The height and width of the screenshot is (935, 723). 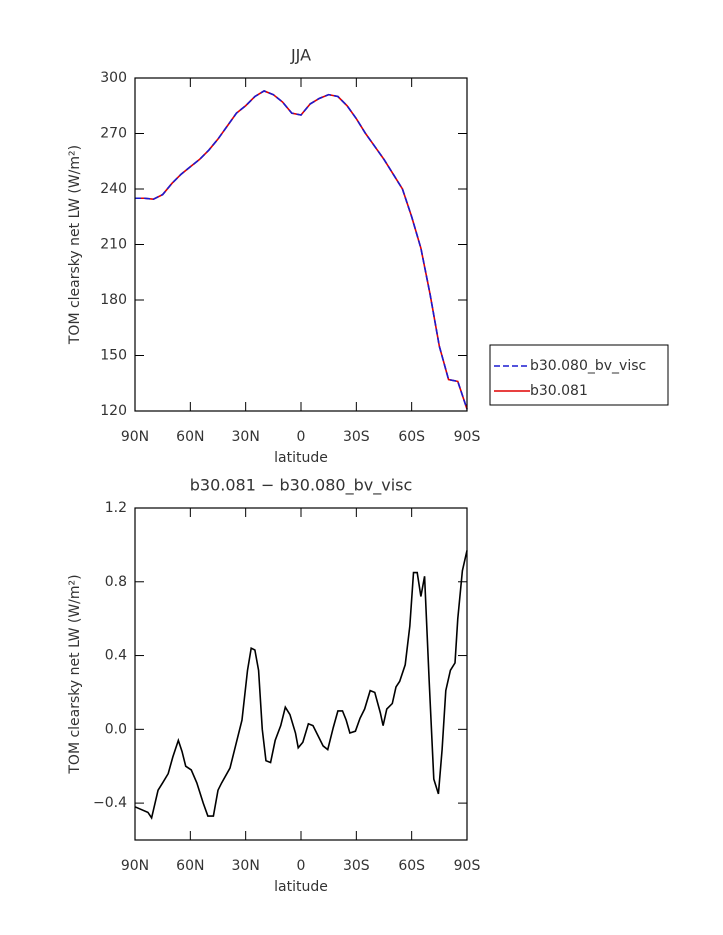 I want to click on chart-title: b30.081 − b30.080_bv_visc, so click(x=301, y=486).